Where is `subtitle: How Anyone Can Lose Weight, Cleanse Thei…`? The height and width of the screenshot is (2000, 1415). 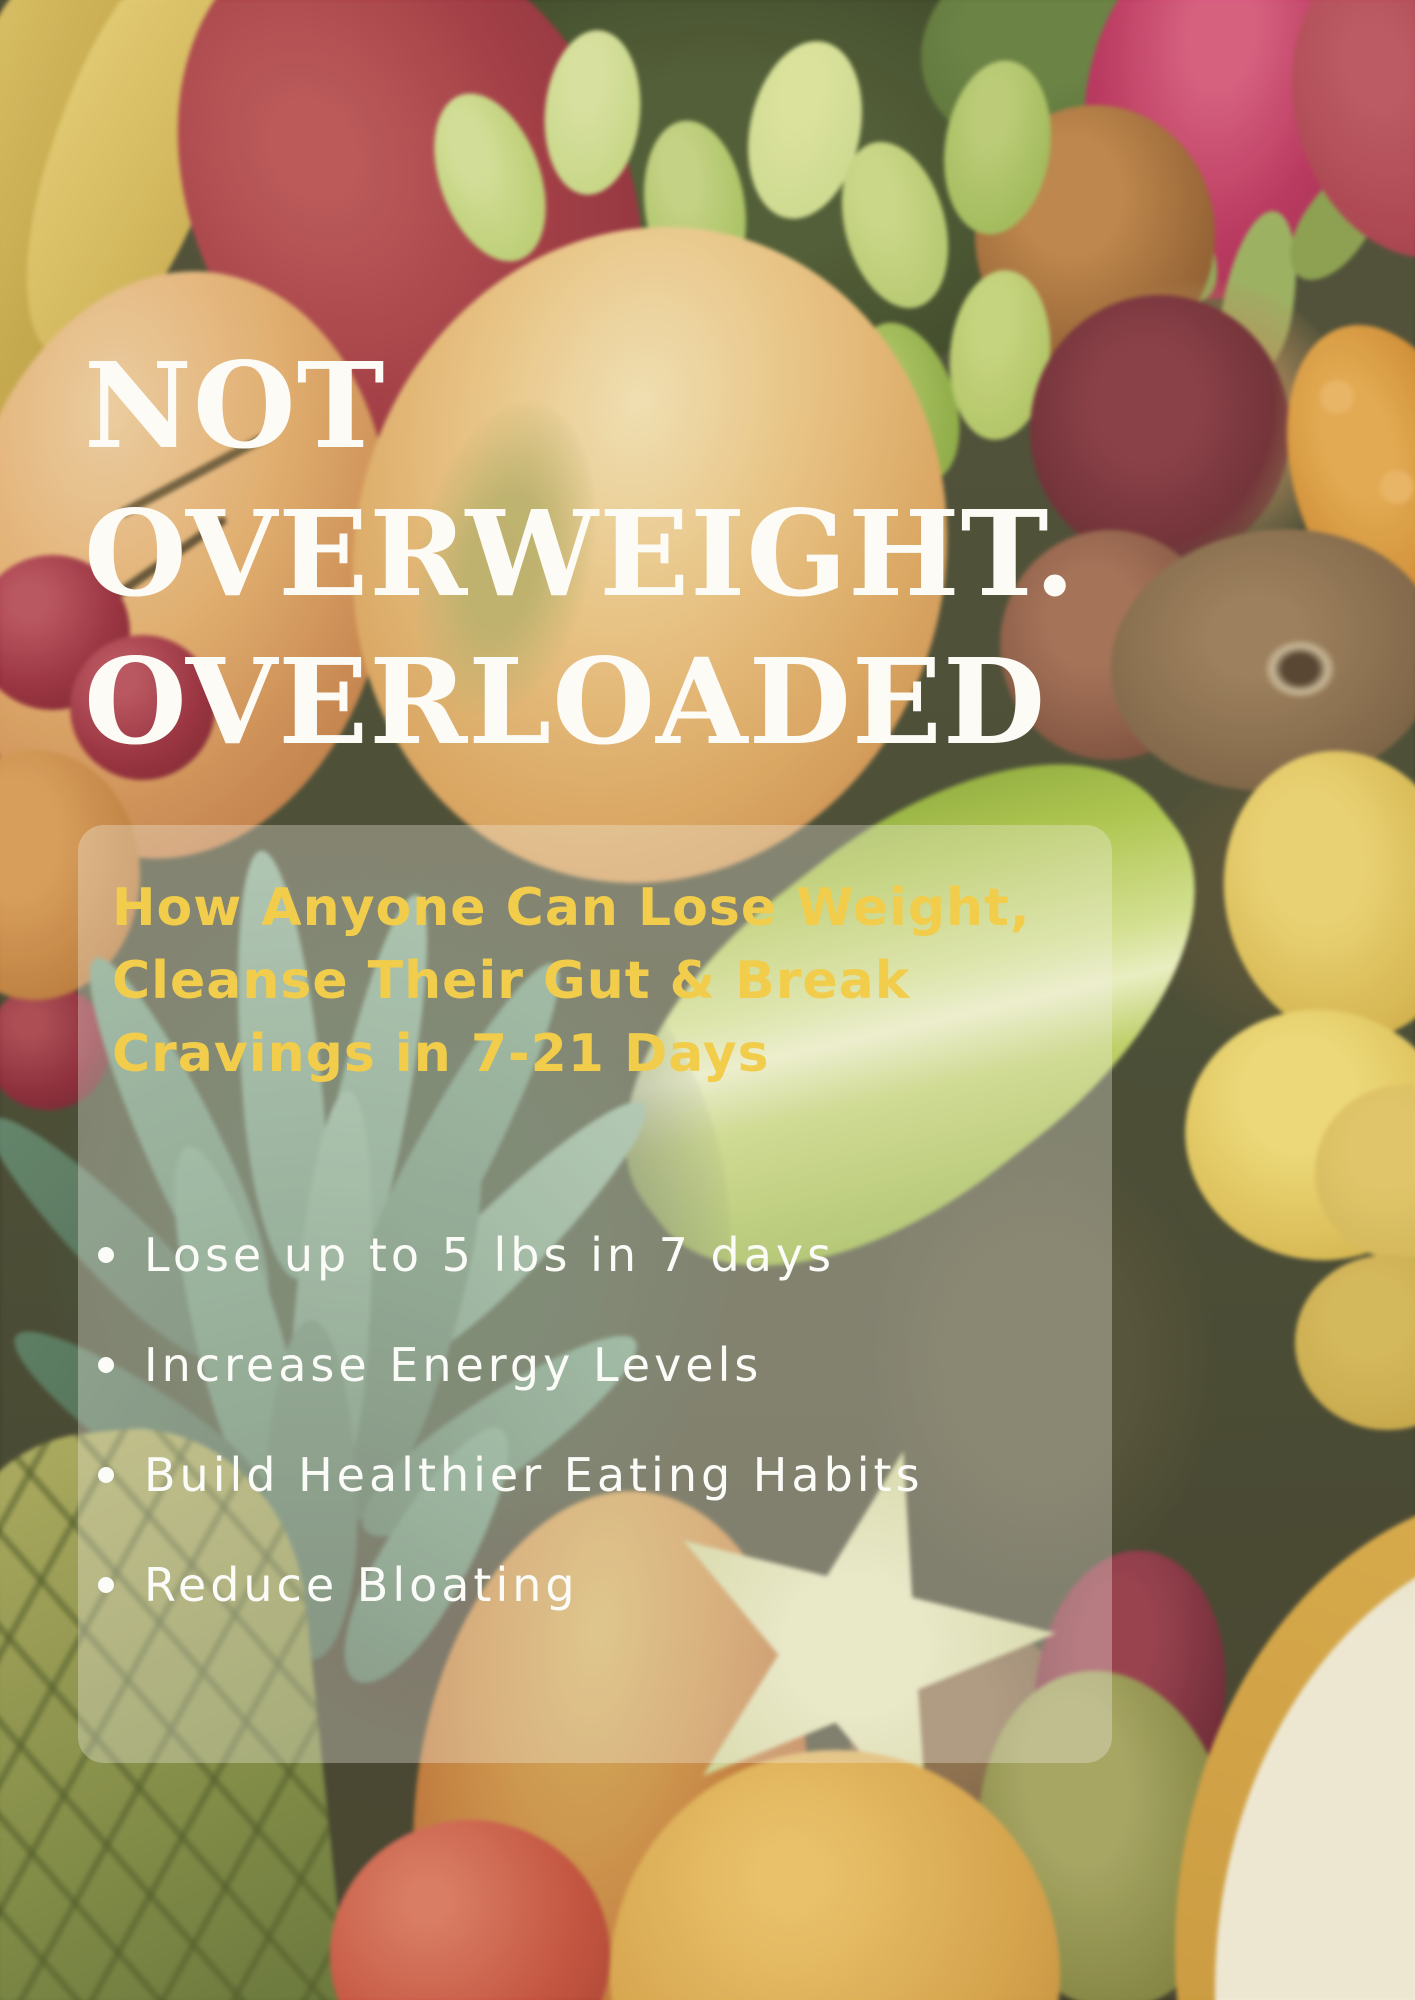 subtitle: How Anyone Can Lose Weight, Cleanse Thei… is located at coordinates (571, 981).